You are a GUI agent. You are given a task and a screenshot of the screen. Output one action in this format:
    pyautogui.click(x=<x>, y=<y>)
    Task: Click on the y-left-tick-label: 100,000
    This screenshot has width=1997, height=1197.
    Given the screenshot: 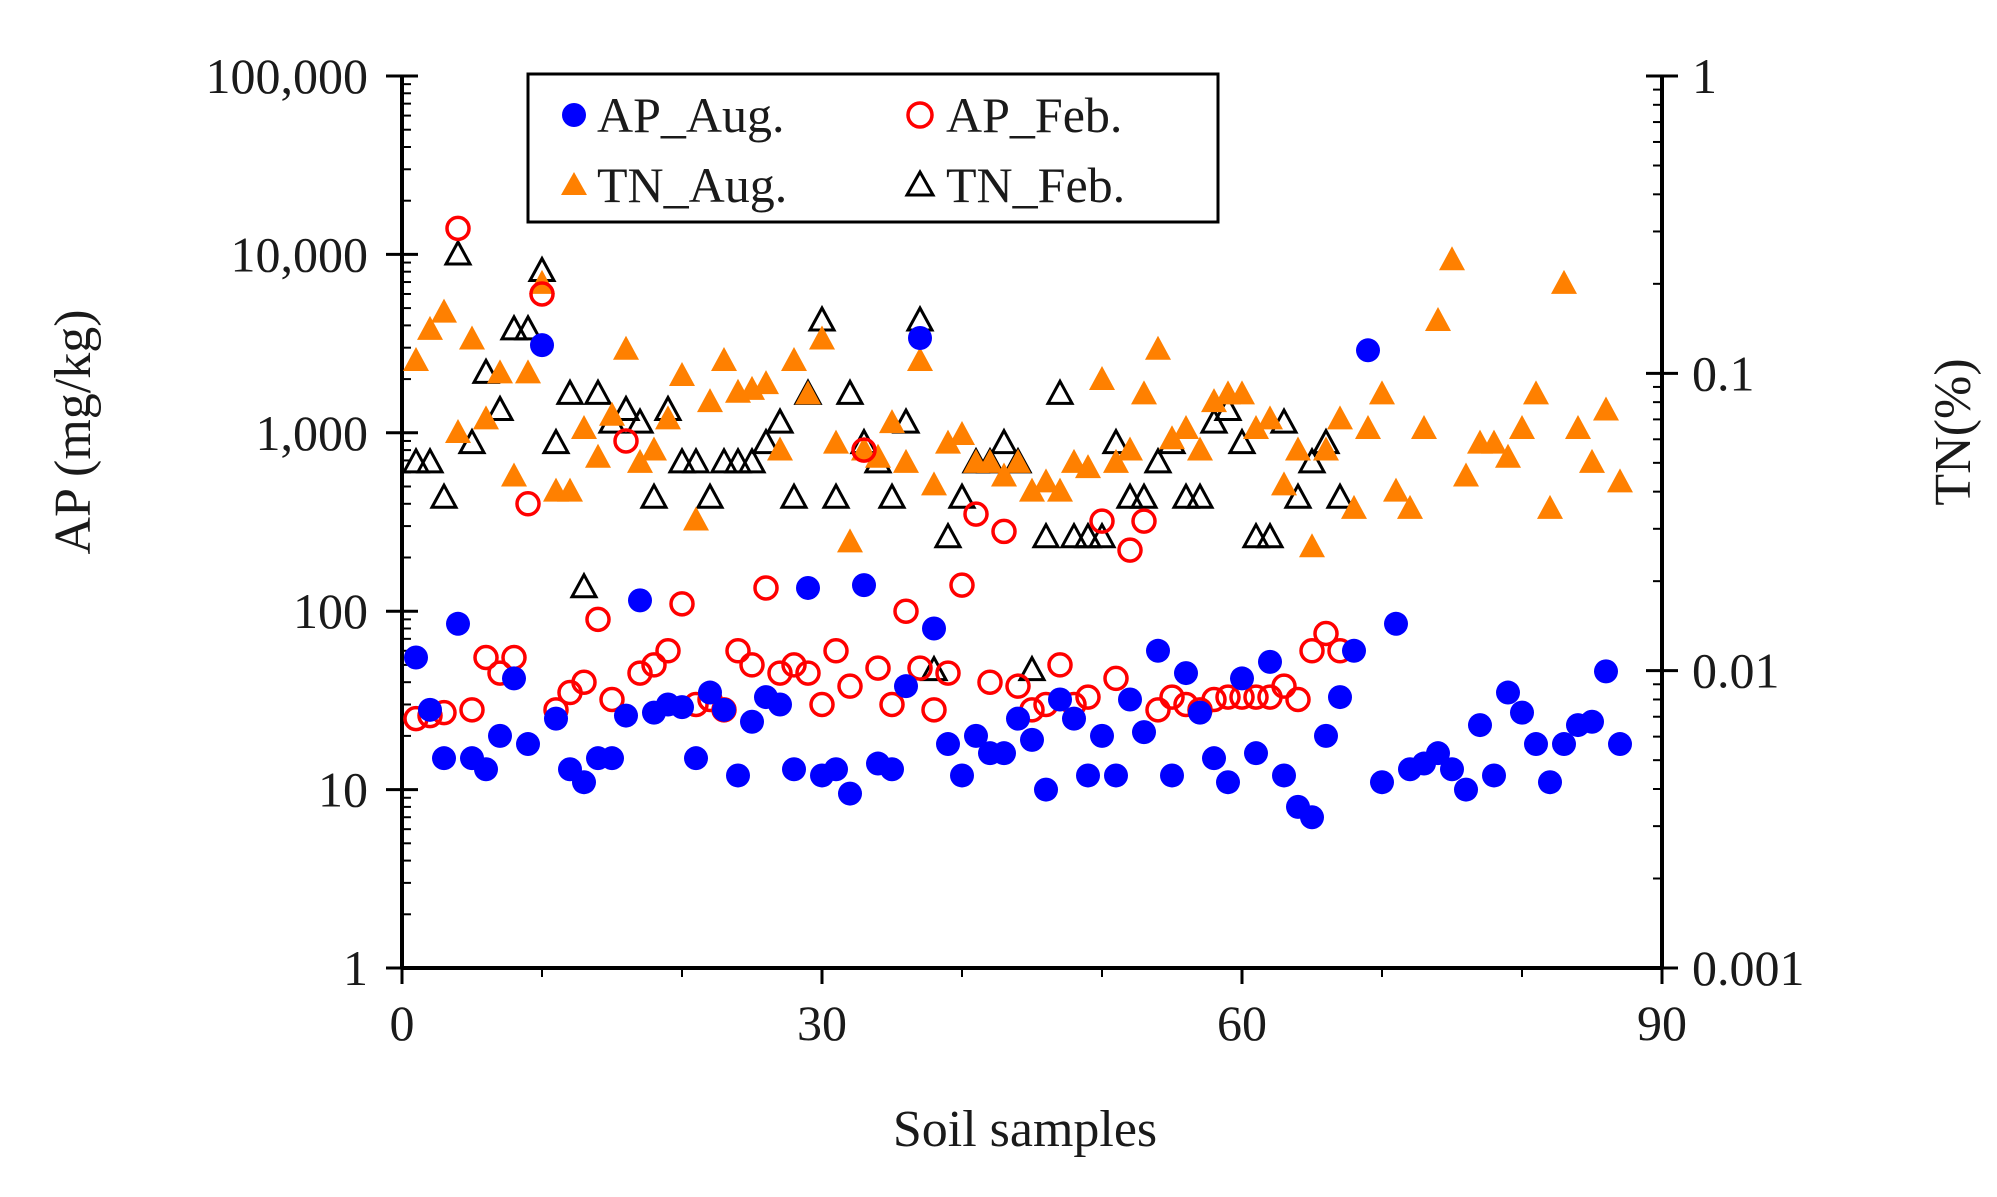 What is the action you would take?
    pyautogui.click(x=287, y=76)
    